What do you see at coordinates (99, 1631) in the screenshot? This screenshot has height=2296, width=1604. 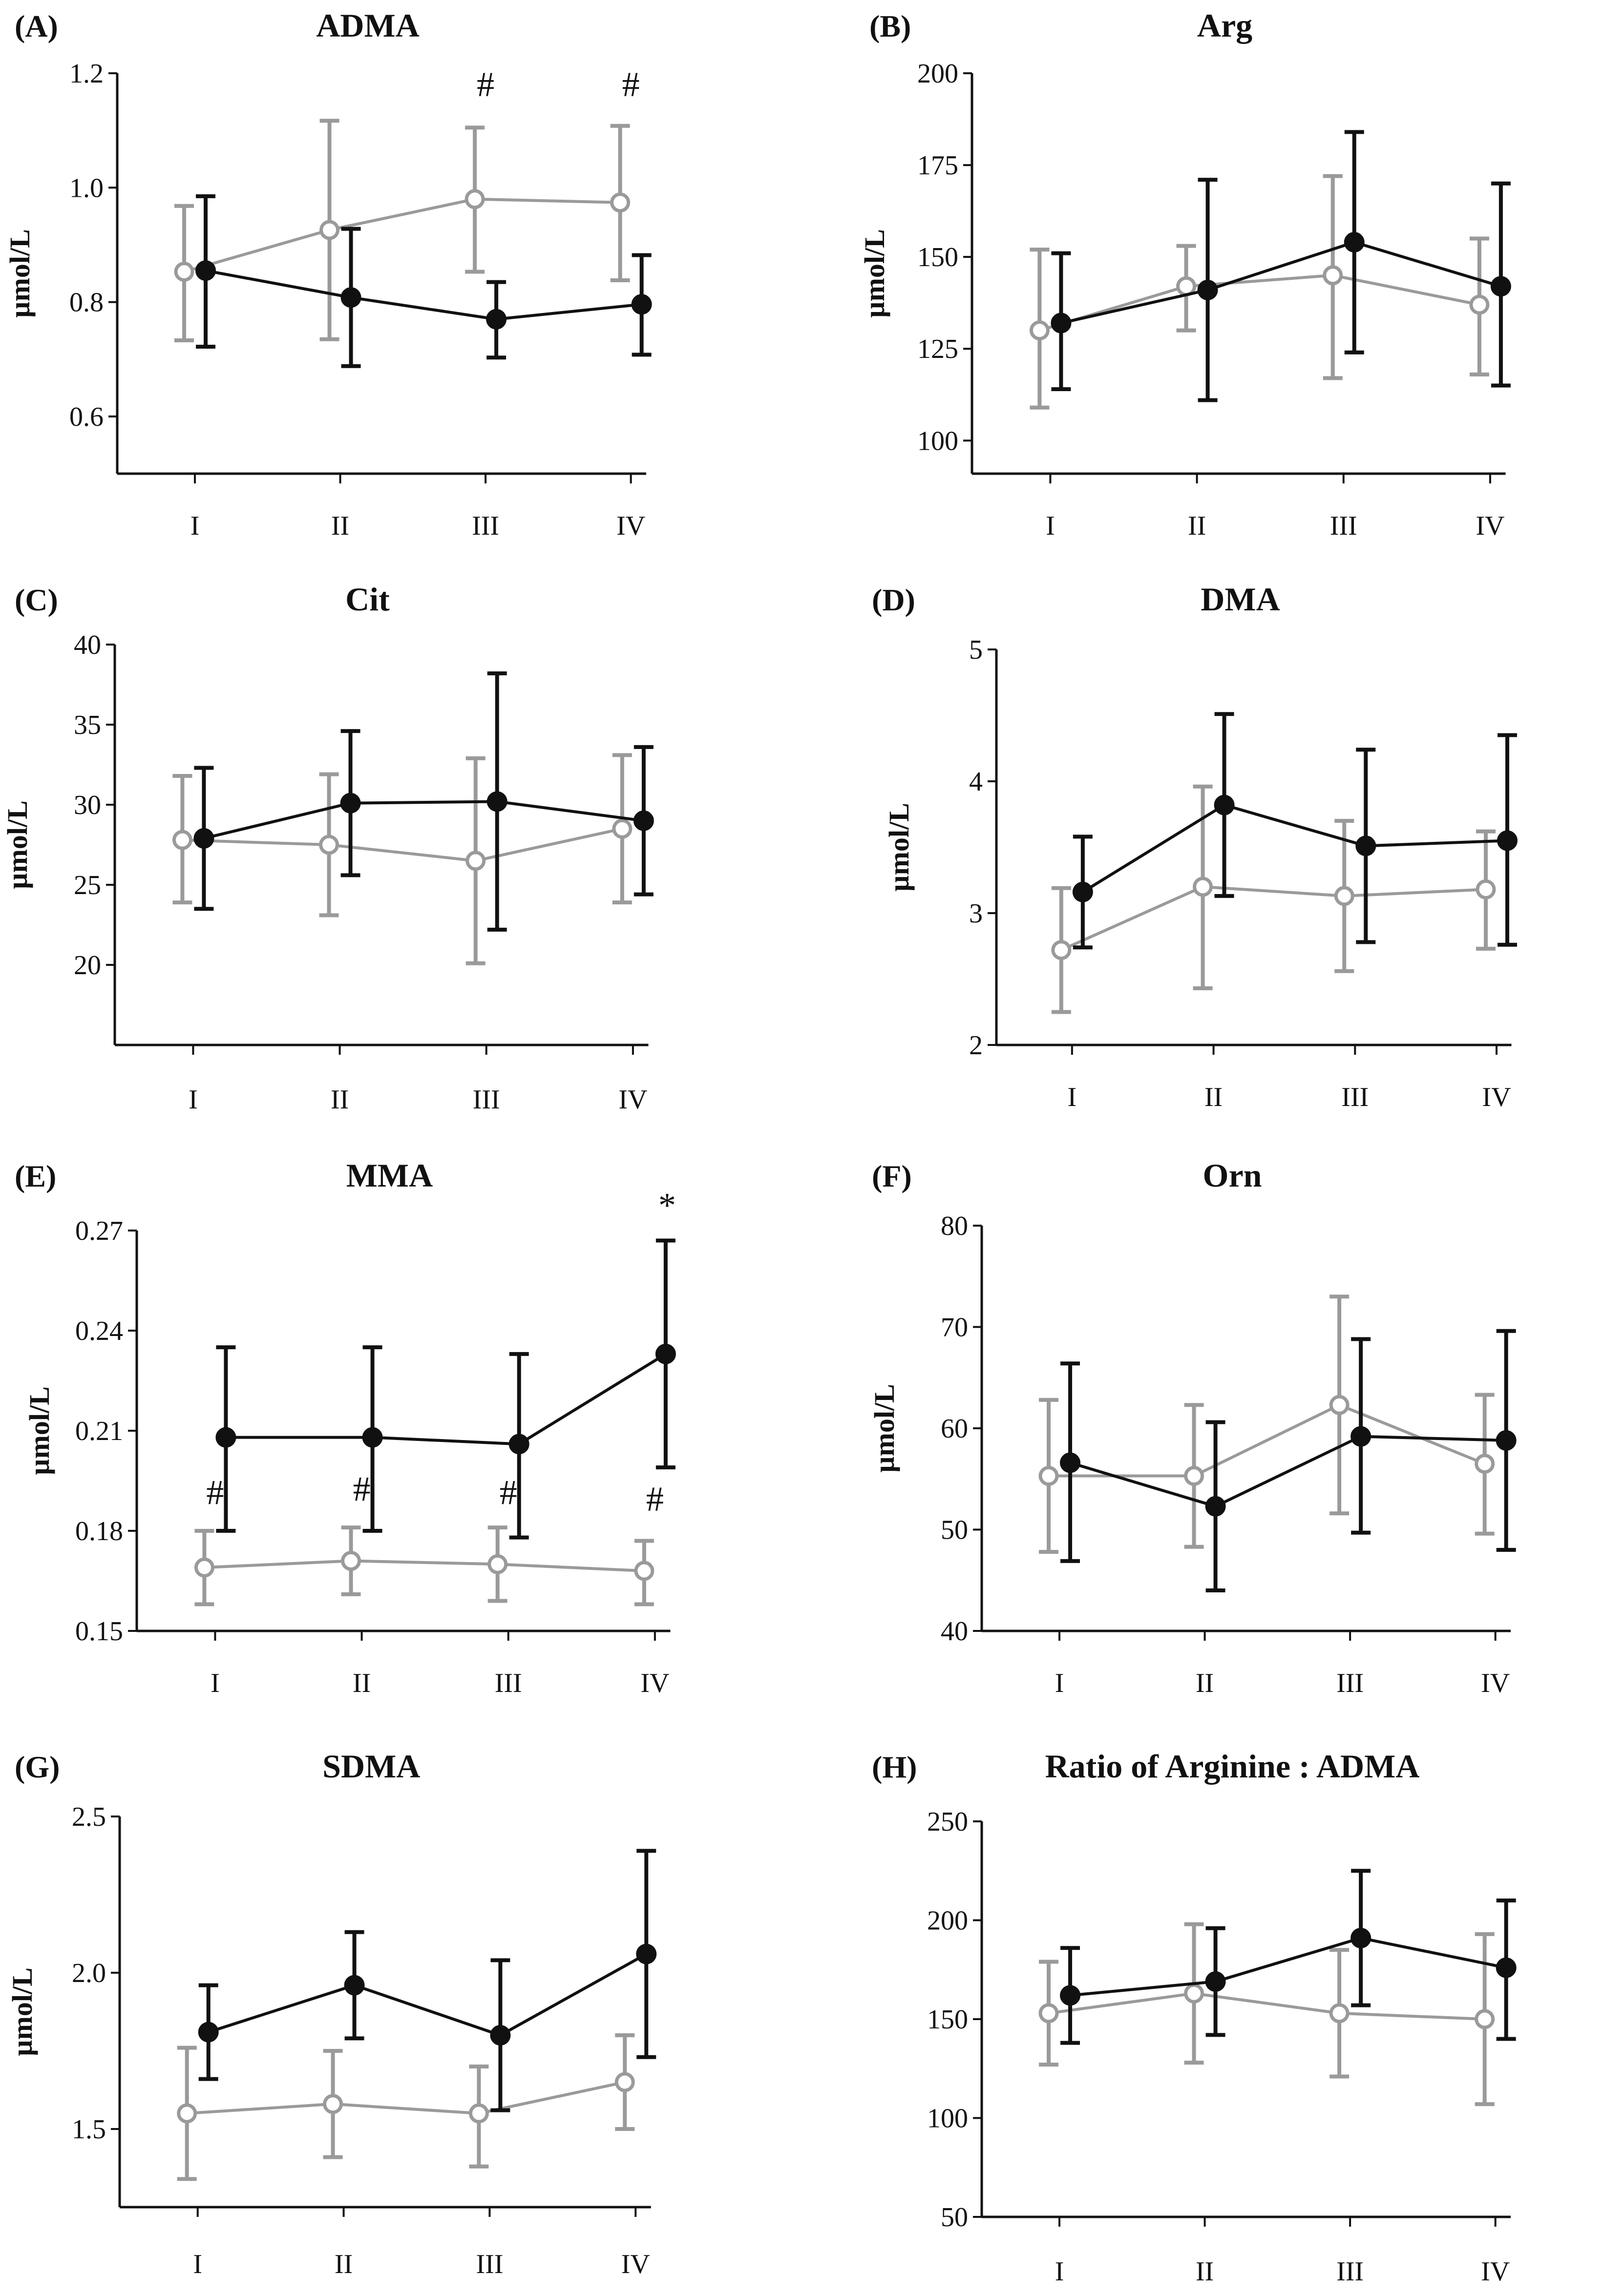 I see `y-tick-label: 0.15` at bounding box center [99, 1631].